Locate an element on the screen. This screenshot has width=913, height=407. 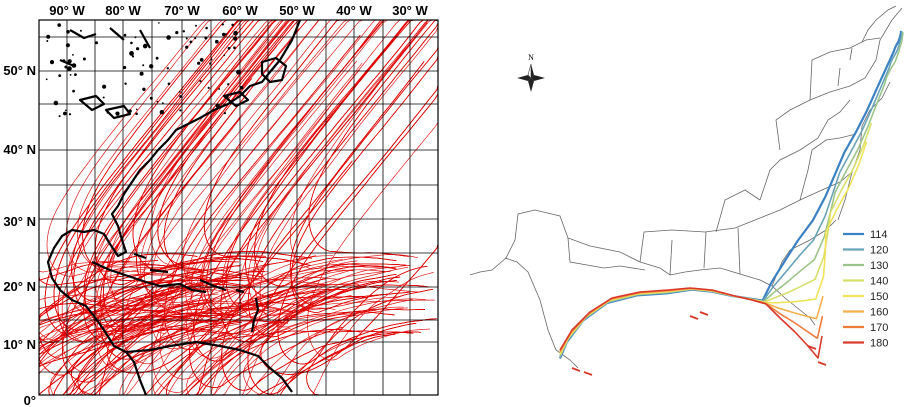
legend-item: 180 is located at coordinates (865, 344).